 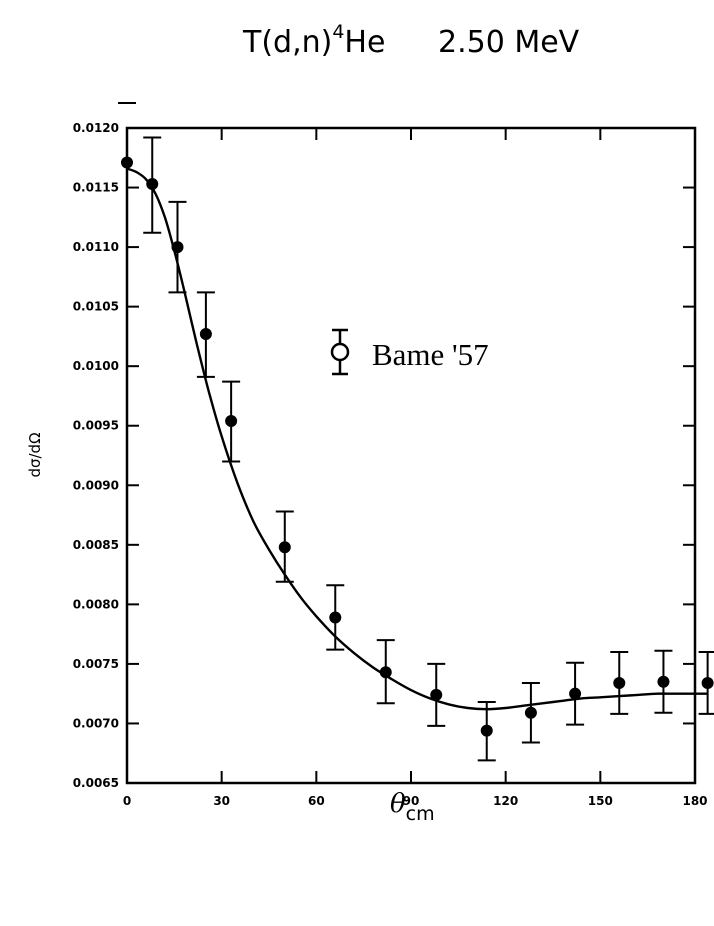 What do you see at coordinates (420, 814) in the screenshot?
I see `x-axis-label-subscript: cm` at bounding box center [420, 814].